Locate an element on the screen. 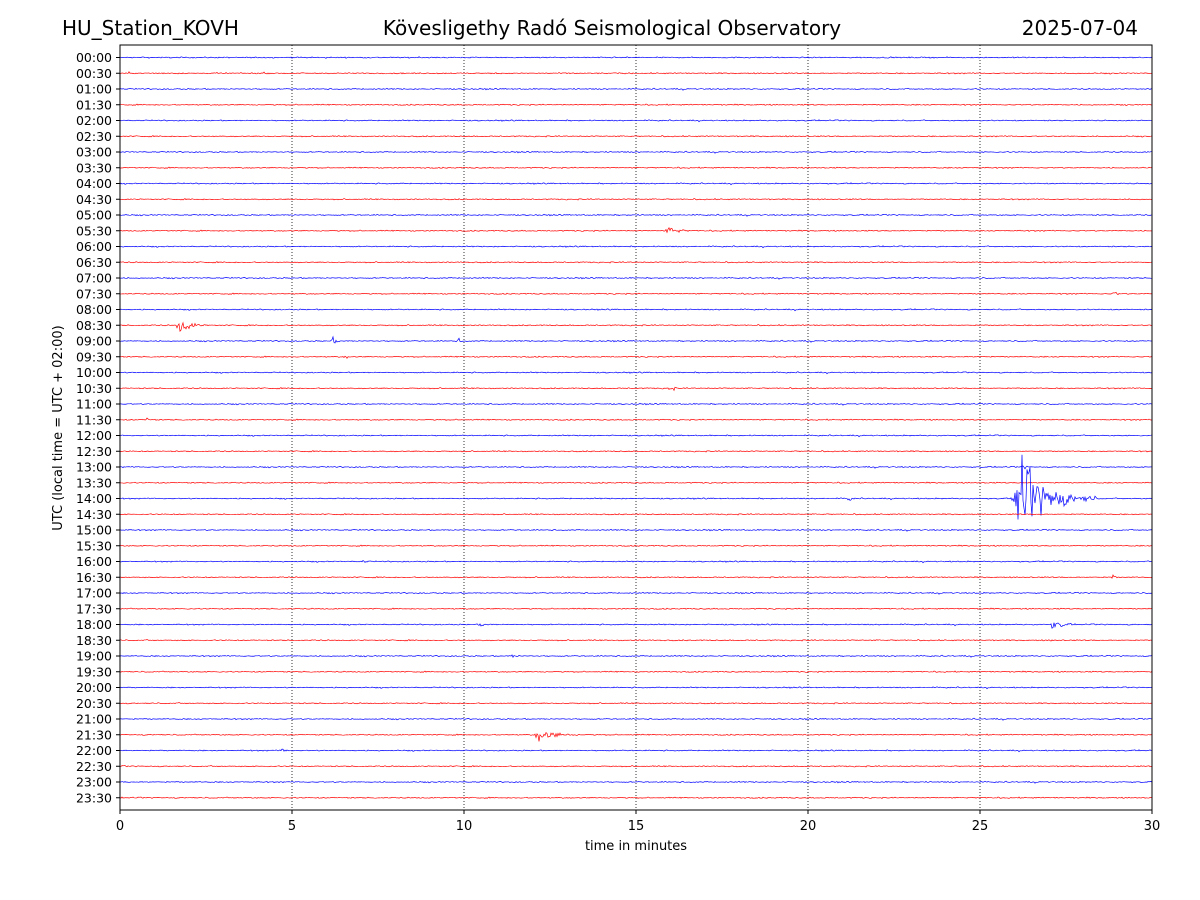 This screenshot has height=900, width=1200. row-label-2000: 20:00 is located at coordinates (94, 687).